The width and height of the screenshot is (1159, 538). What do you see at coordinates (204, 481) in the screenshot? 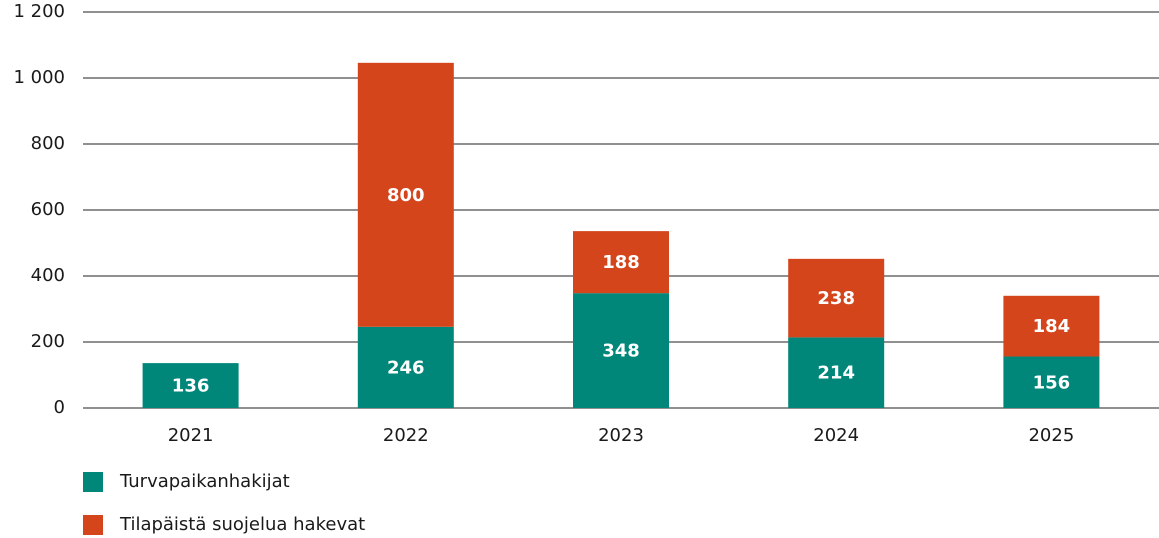
I see `legend-label: Turvapaikanhakijat` at bounding box center [204, 481].